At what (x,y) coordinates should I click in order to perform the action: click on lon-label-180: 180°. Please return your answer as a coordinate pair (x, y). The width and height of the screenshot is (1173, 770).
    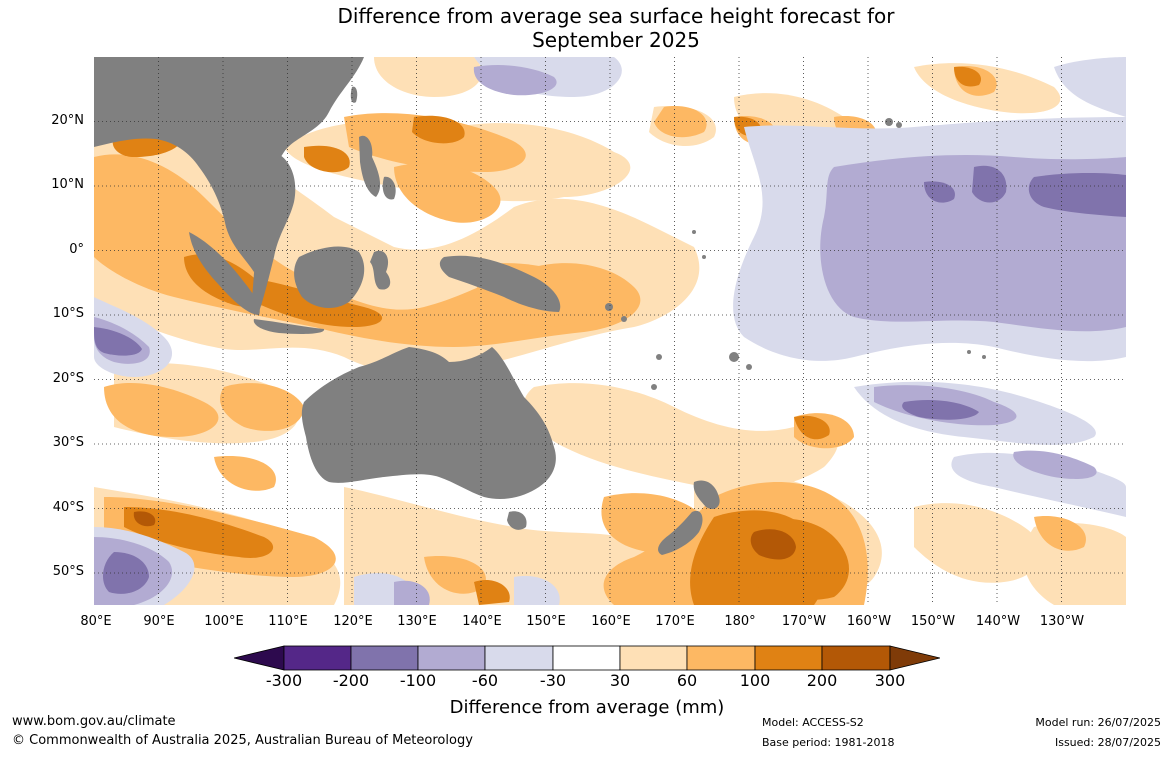
    Looking at the image, I should click on (740, 621).